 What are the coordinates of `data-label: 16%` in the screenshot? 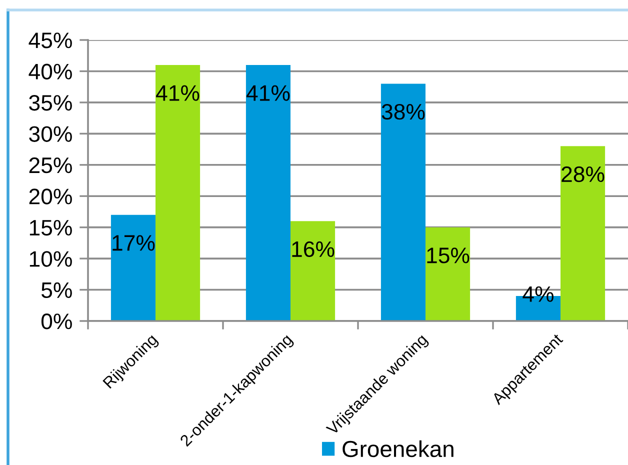 It's located at (313, 249).